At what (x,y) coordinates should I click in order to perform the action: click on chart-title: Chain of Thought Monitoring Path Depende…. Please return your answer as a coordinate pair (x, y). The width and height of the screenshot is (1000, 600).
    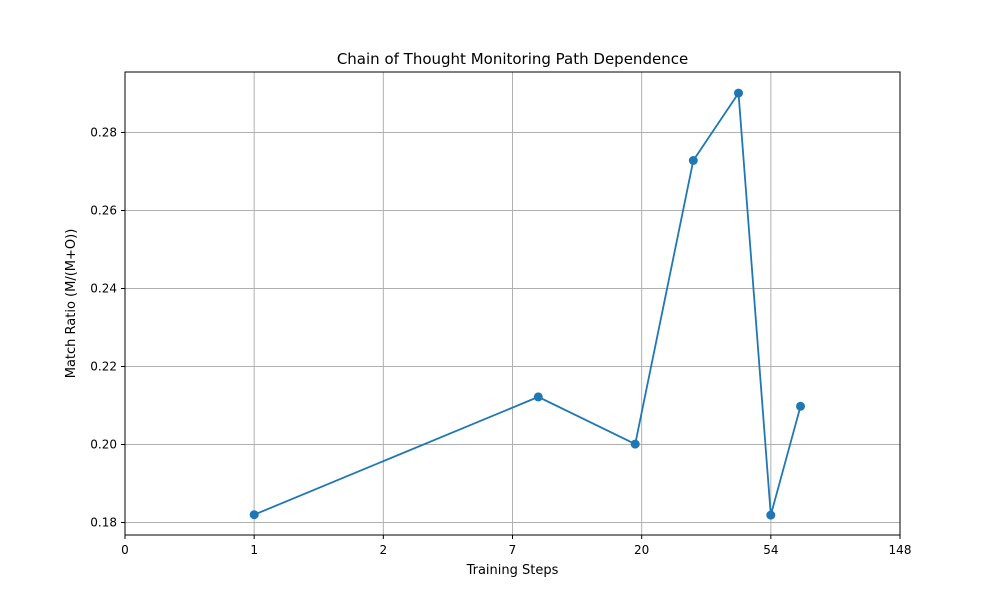
    Looking at the image, I should click on (512, 59).